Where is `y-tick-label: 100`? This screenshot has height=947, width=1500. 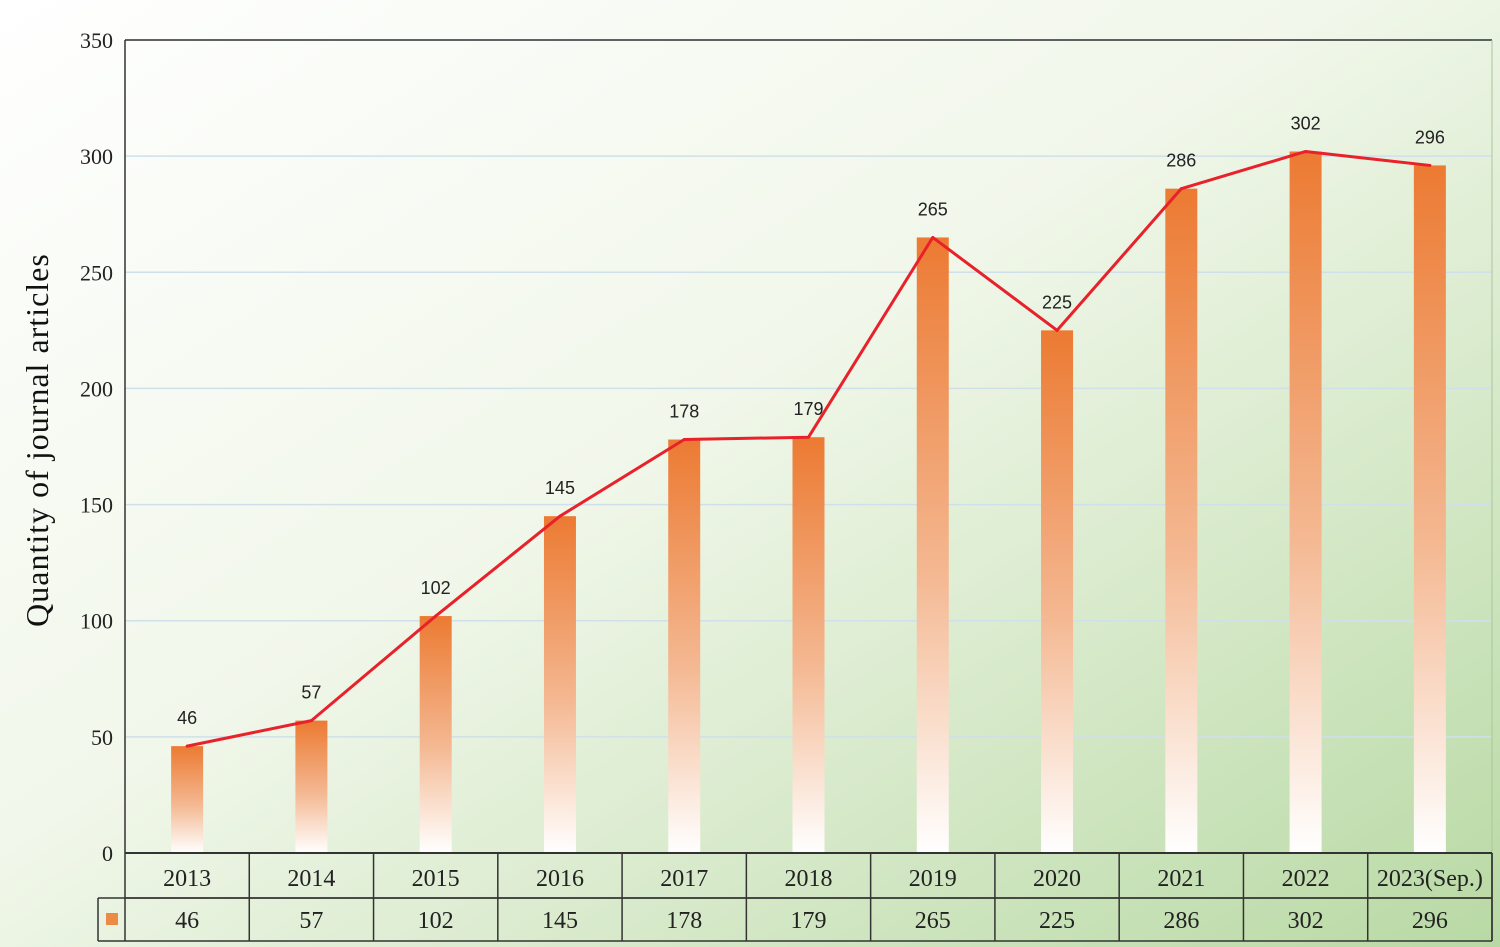 y-tick-label: 100 is located at coordinates (96, 621).